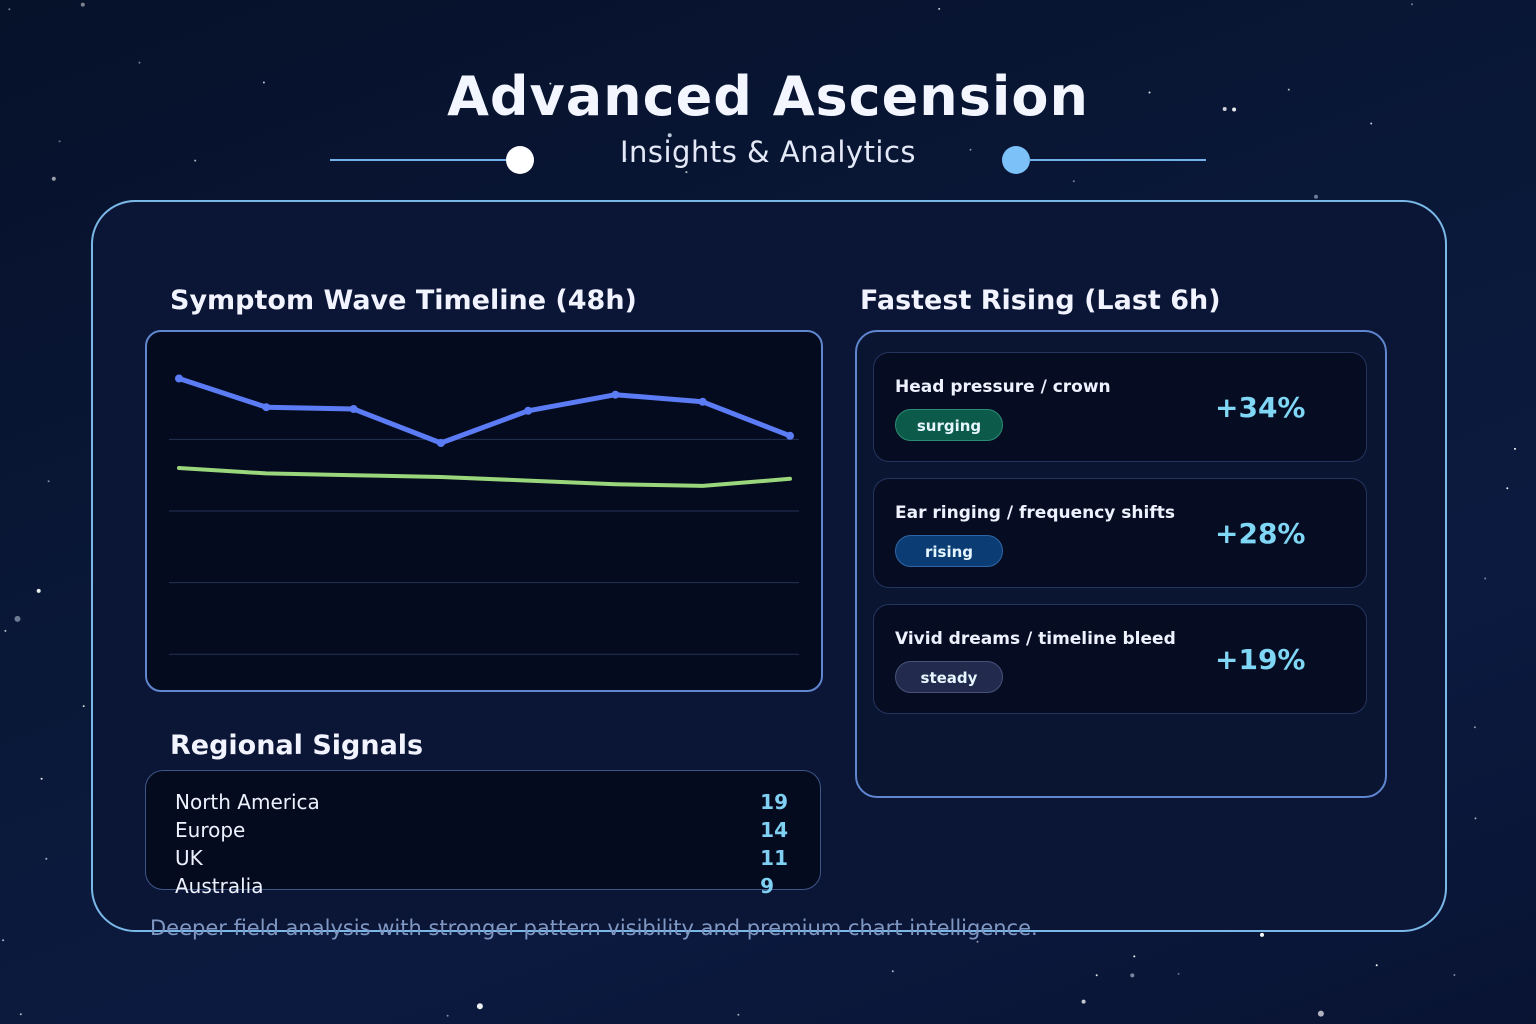 This screenshot has width=1536, height=1024. What do you see at coordinates (1035, 513) in the screenshot?
I see `symptom-label: Ear ringing / frequency shifts` at bounding box center [1035, 513].